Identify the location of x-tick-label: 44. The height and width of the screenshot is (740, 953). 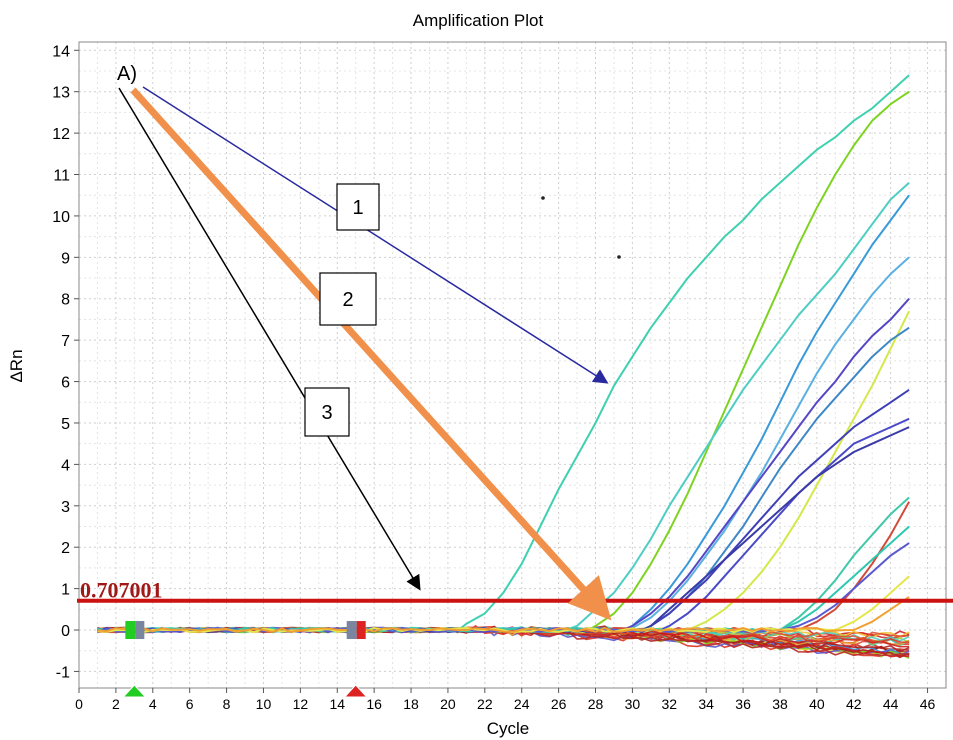
(891, 704).